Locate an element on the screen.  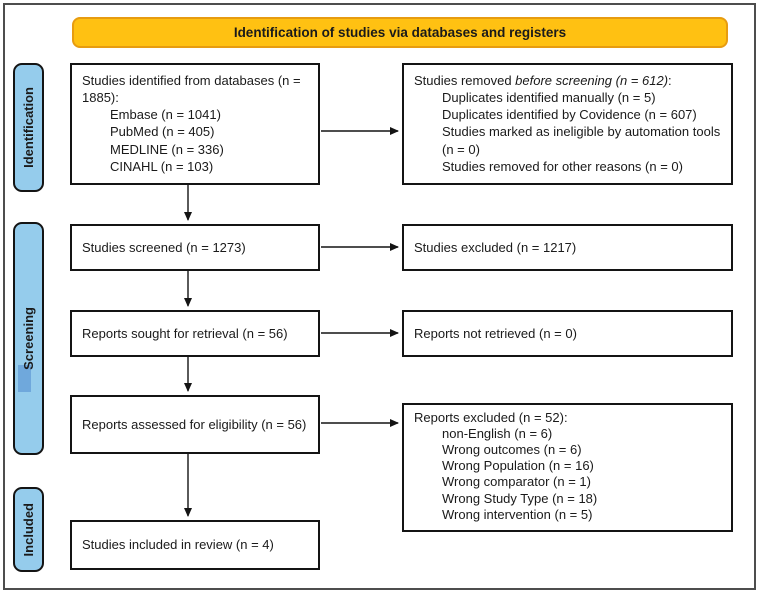
list-item: Embase (n = 1041) is located at coordinates (165, 115).